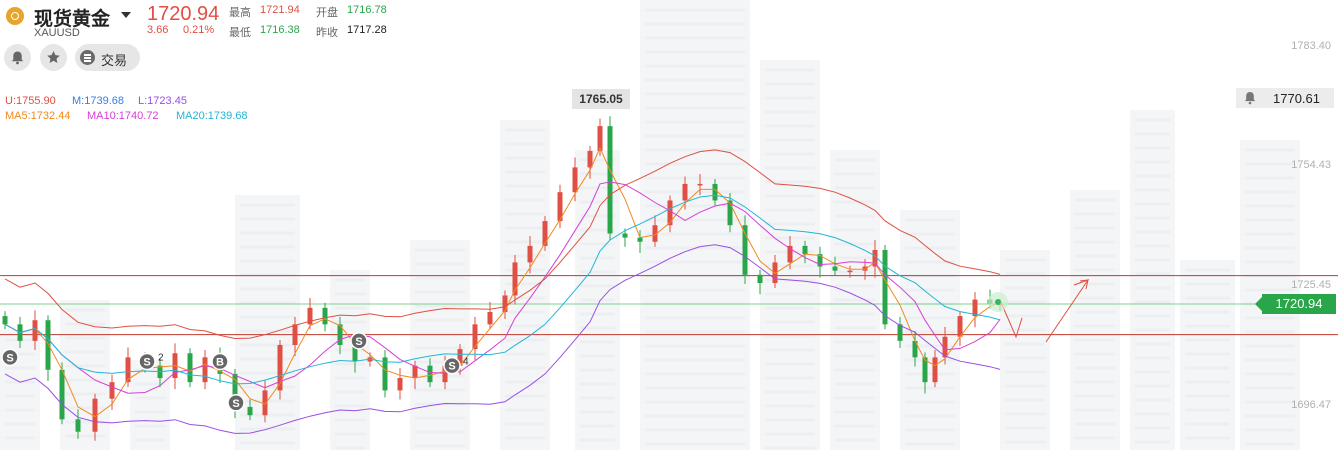 This screenshot has height=450, width=1338. I want to click on open-value: 1716.78, so click(367, 10).